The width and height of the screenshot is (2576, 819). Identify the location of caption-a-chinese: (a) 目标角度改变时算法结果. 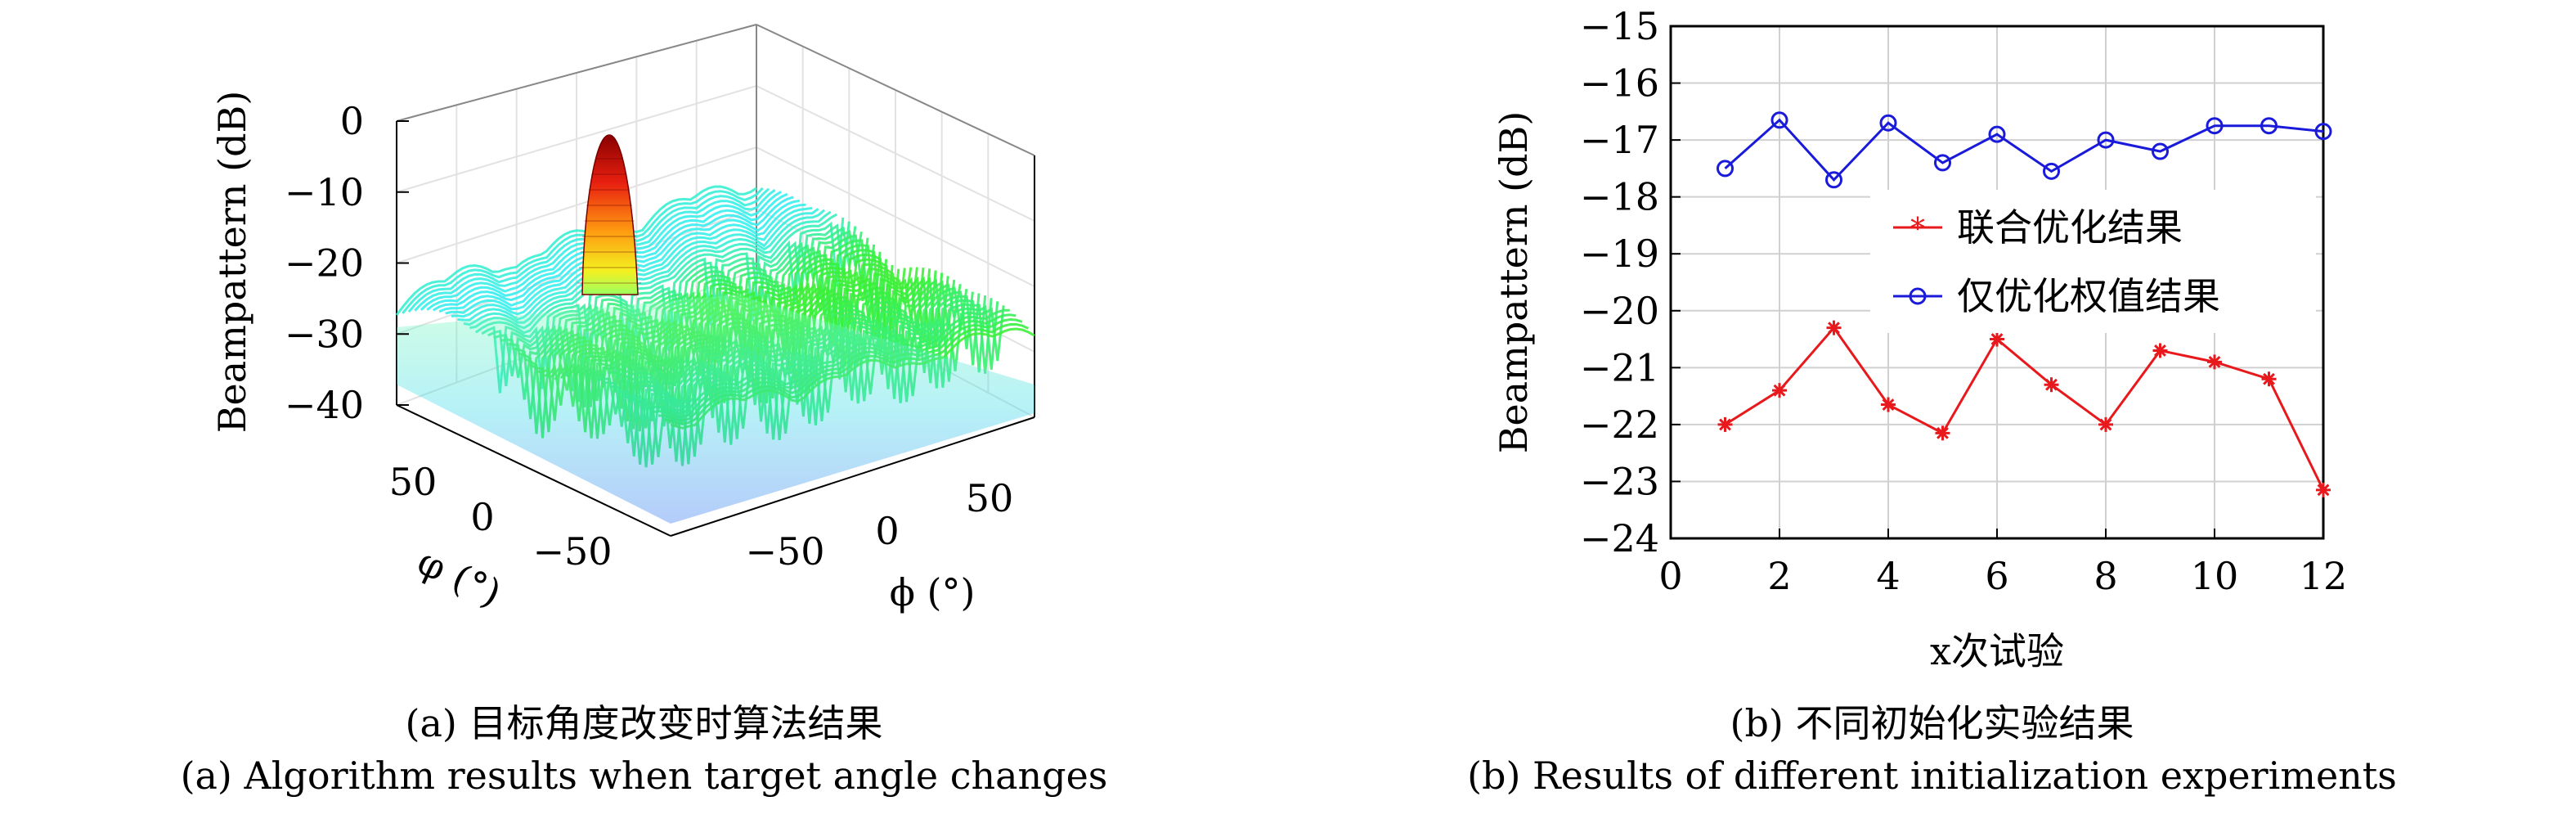
(644, 723).